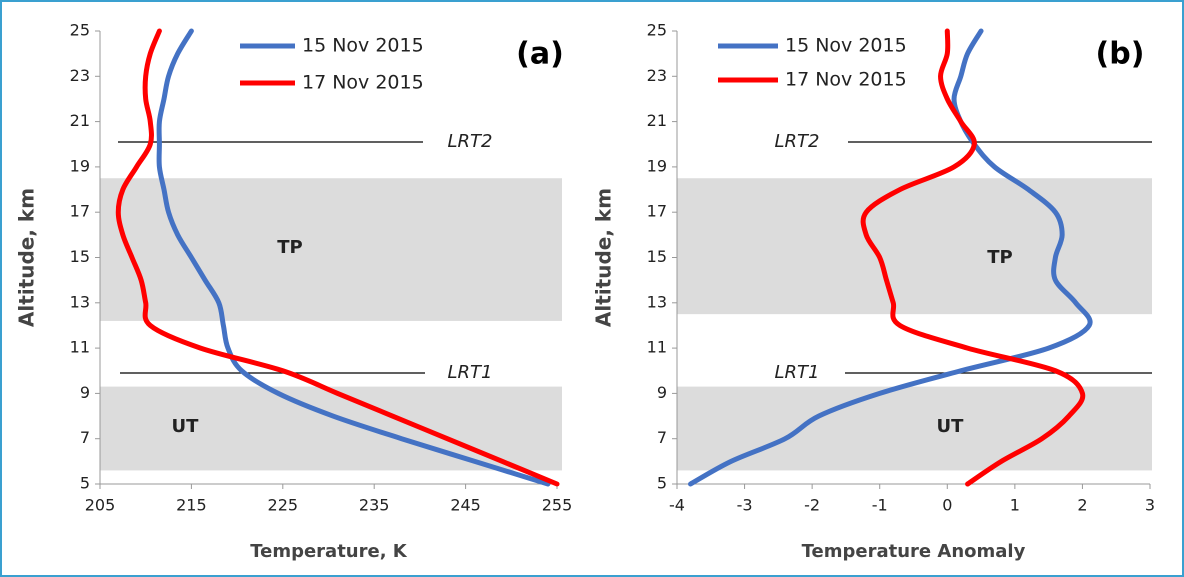 Image resolution: width=1184 pixels, height=577 pixels. I want to click on x-tick-label: 255, so click(557, 505).